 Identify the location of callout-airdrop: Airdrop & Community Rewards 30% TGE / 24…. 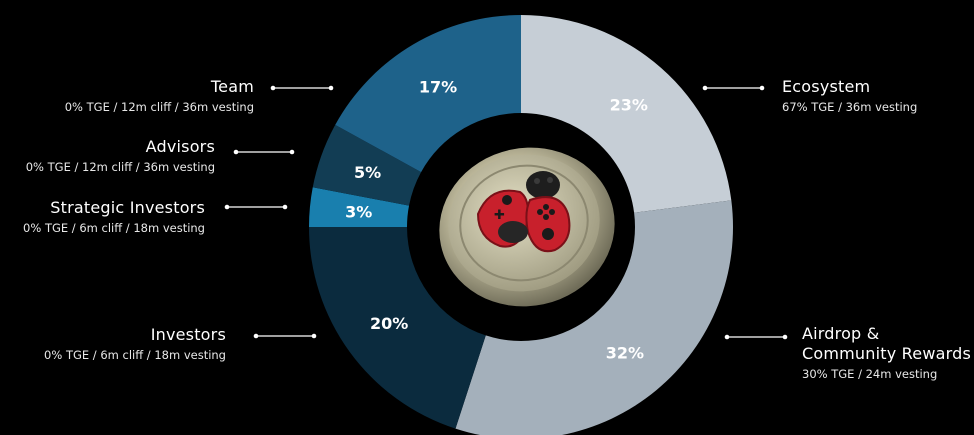
(886, 353).